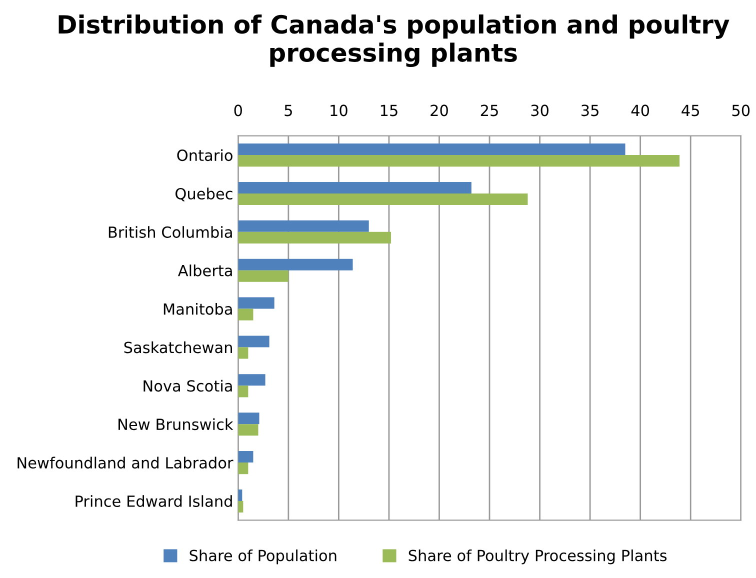 The image size is (756, 578). I want to click on chart-title: Distribution of Canada's population and poultry processing plants, so click(394, 41).